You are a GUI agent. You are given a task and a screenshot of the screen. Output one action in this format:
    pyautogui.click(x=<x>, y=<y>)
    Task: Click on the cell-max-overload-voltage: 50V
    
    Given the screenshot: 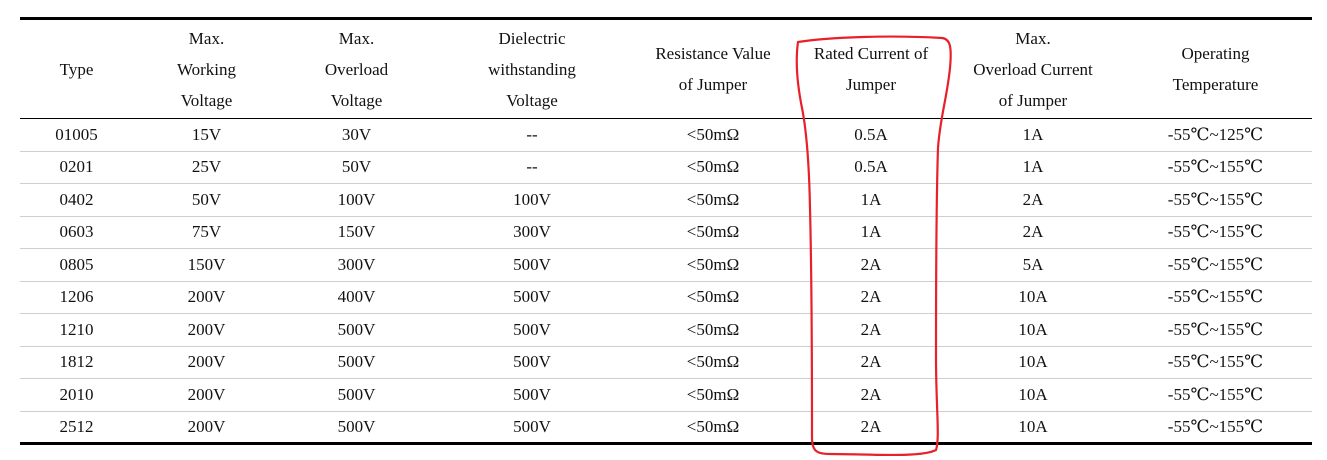 What is the action you would take?
    pyautogui.click(x=356, y=167)
    